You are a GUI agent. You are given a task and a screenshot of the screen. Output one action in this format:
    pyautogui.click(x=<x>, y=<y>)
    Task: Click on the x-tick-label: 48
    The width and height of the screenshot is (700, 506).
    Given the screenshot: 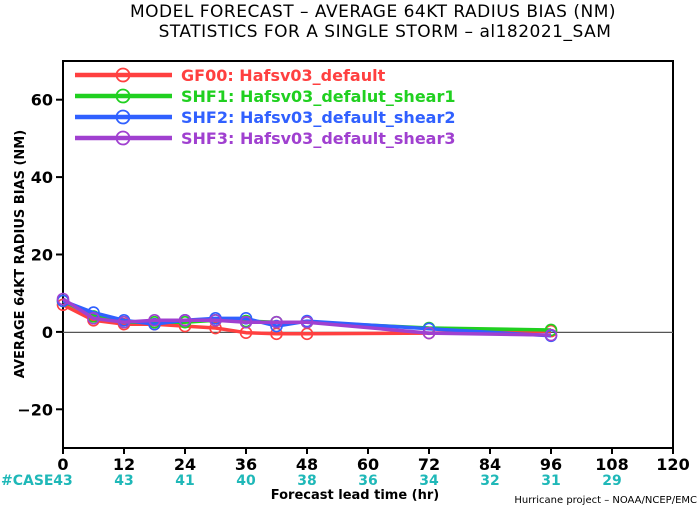 What is the action you would take?
    pyautogui.click(x=307, y=464)
    